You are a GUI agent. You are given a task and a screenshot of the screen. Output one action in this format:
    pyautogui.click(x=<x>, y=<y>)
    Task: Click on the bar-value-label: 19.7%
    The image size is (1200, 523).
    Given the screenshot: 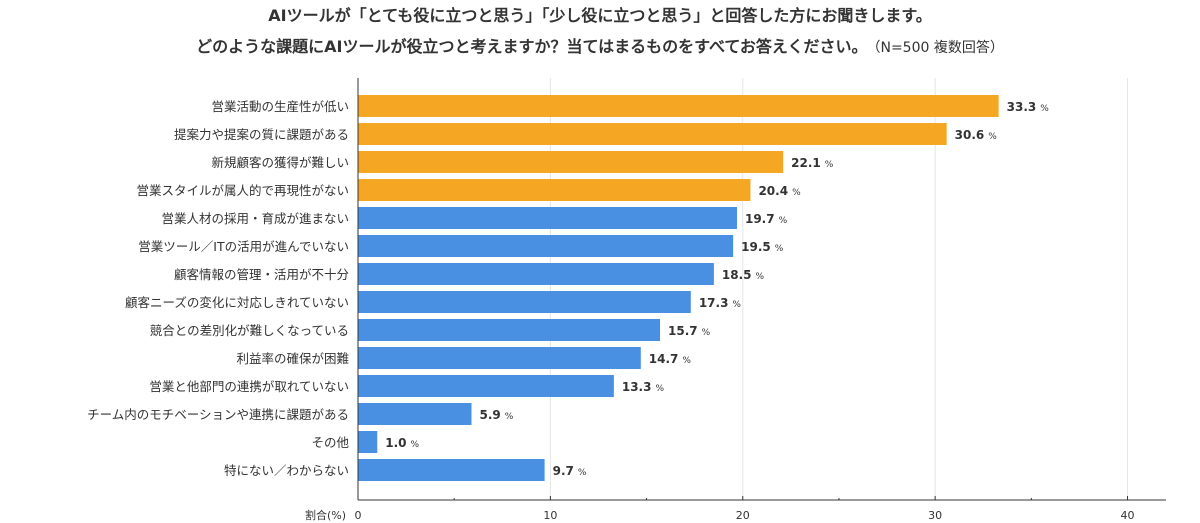 What is the action you would take?
    pyautogui.click(x=766, y=219)
    